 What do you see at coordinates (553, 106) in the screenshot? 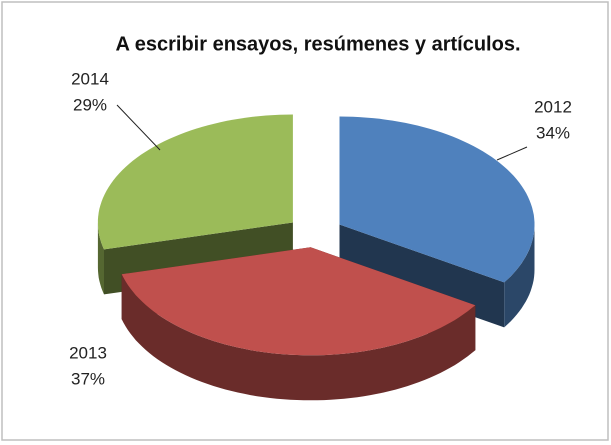
I see `data-label-category: 2012` at bounding box center [553, 106].